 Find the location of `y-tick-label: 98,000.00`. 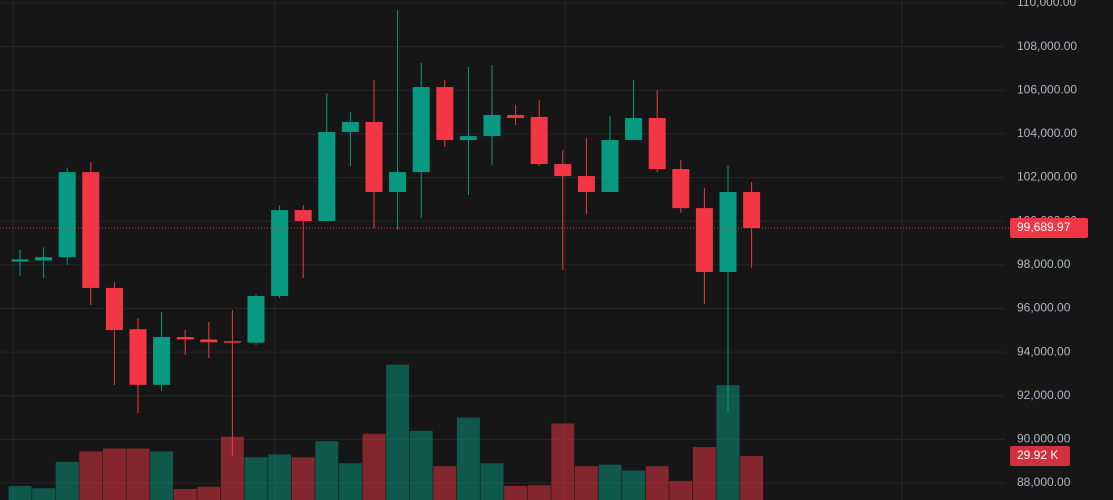

y-tick-label: 98,000.00 is located at coordinates (1044, 264).